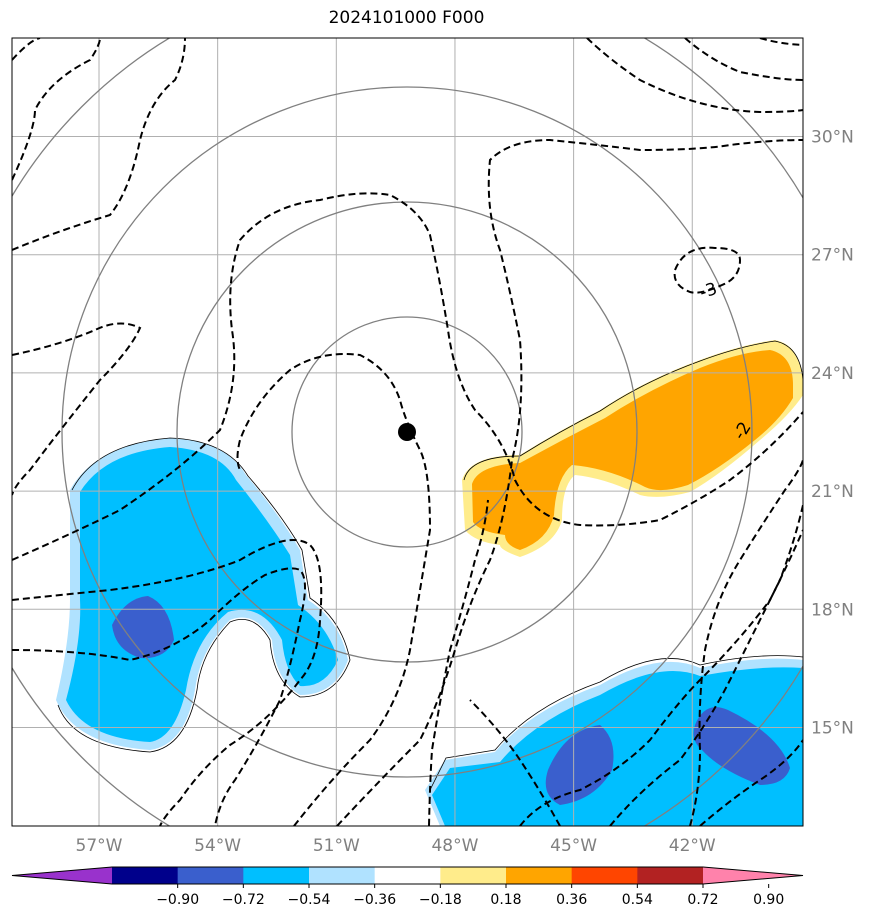  I want to click on chart-title: 2024101000 F000, so click(406, 18).